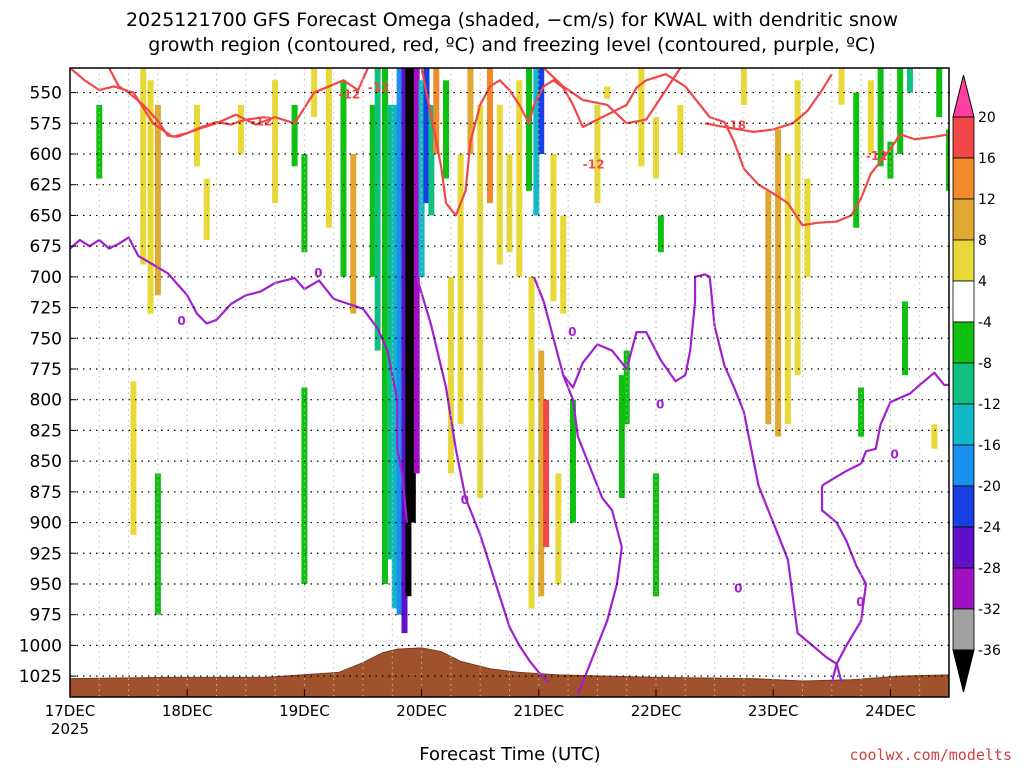  Describe the element at coordinates (46, 493) in the screenshot. I see `y-tick-label: 875` at that location.